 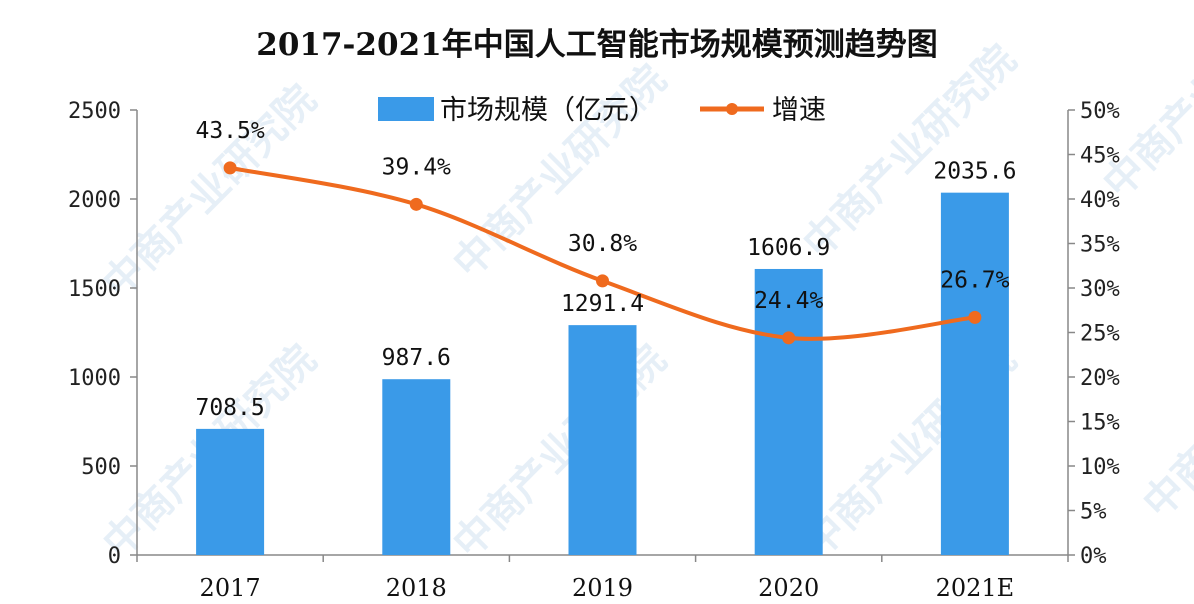 I want to click on legend-label-growth: 增速, so click(x=799, y=110).